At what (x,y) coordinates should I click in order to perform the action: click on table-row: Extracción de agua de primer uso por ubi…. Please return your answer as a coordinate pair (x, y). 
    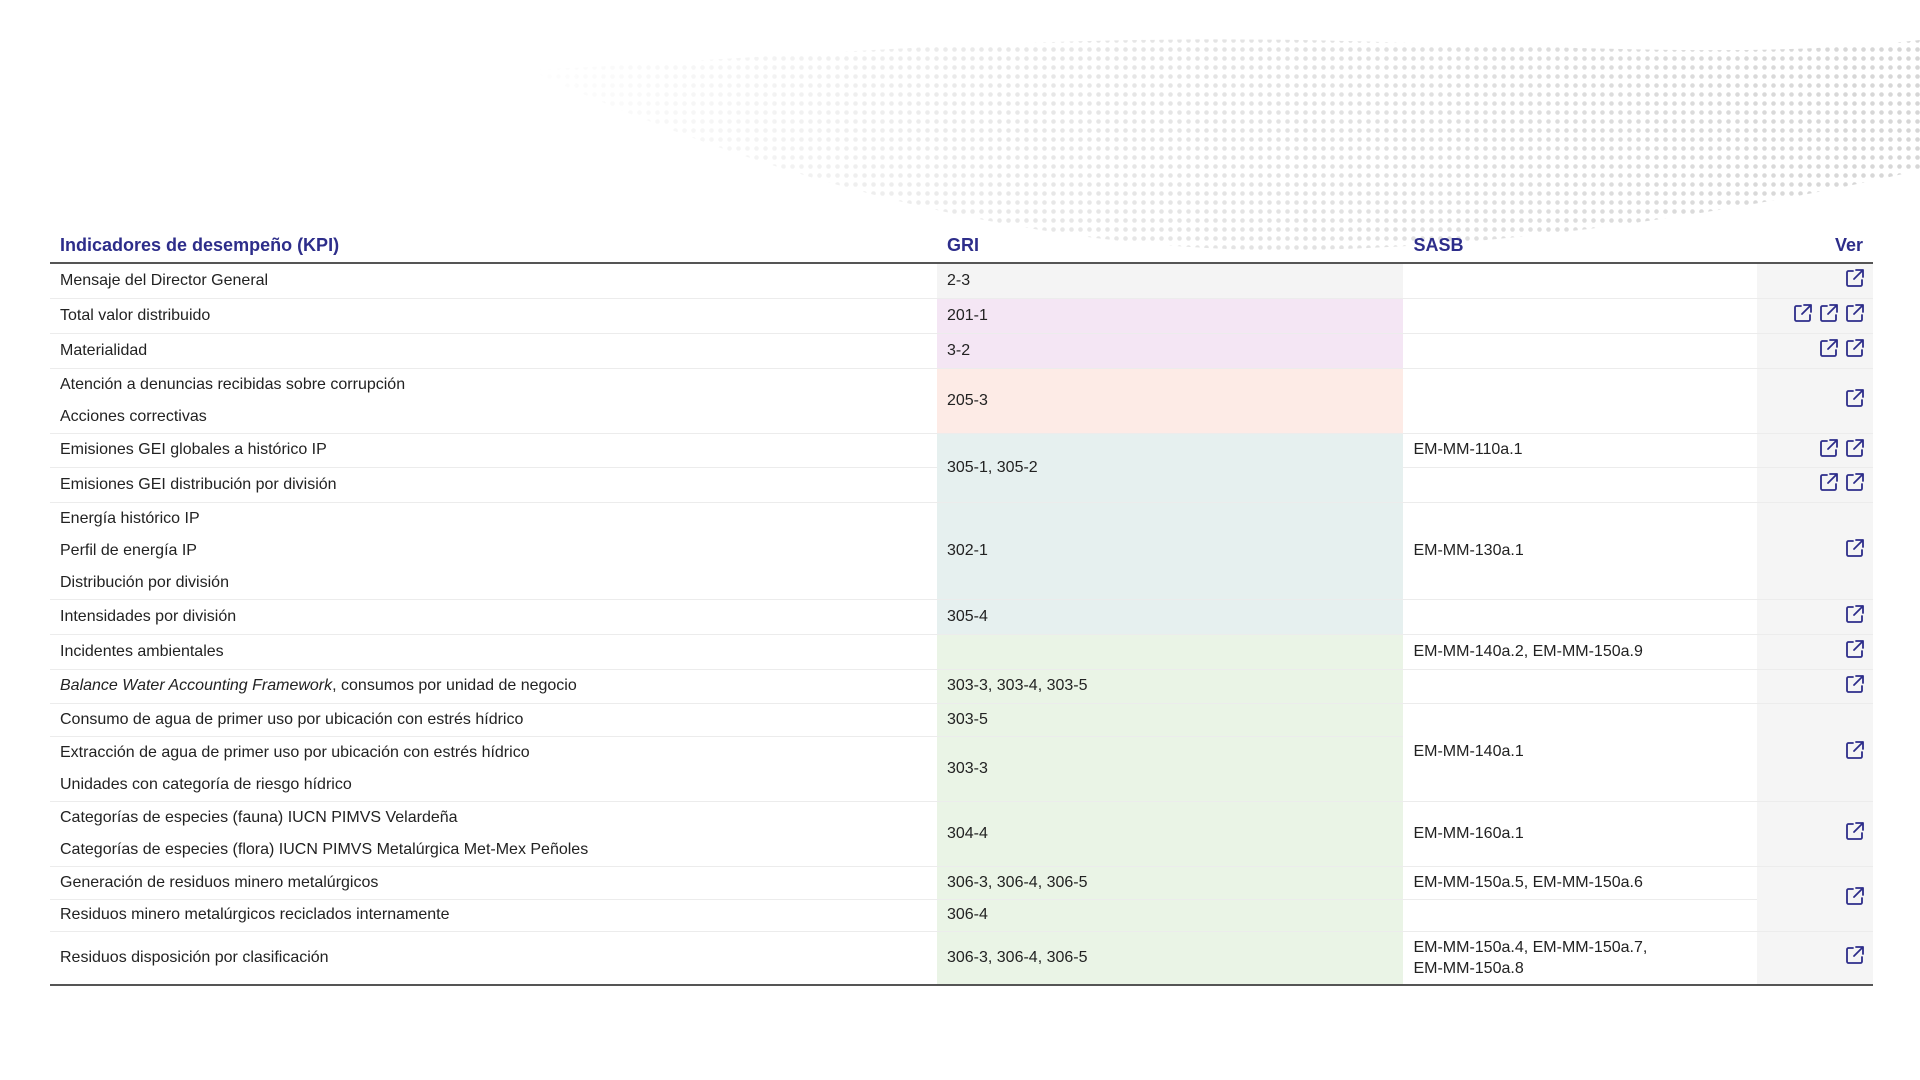
    Looking at the image, I should click on (961, 769).